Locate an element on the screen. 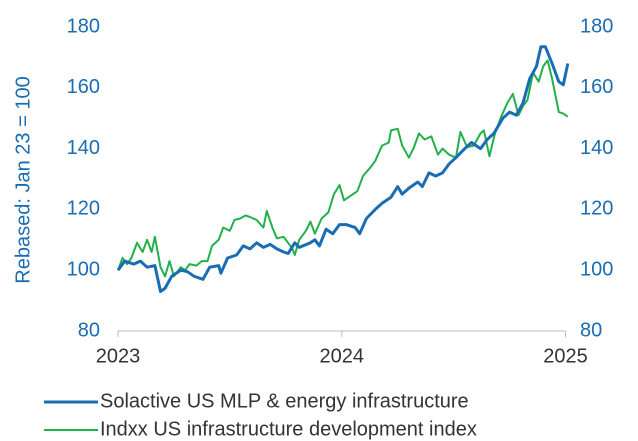 The height and width of the screenshot is (441, 638). y2-tick-label: 160 is located at coordinates (596, 87).